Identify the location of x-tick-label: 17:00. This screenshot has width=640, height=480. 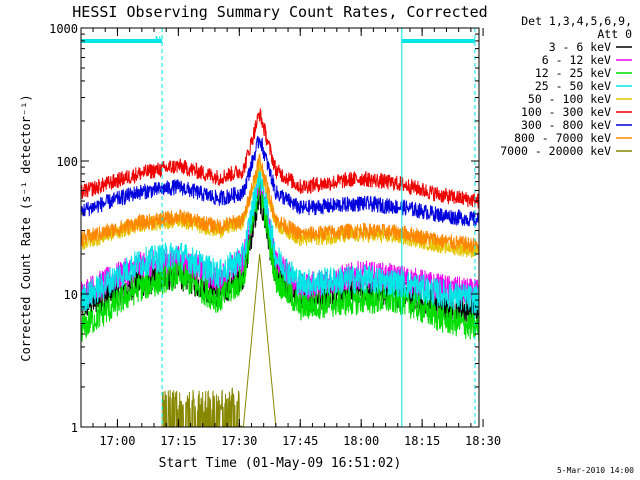
(117, 441).